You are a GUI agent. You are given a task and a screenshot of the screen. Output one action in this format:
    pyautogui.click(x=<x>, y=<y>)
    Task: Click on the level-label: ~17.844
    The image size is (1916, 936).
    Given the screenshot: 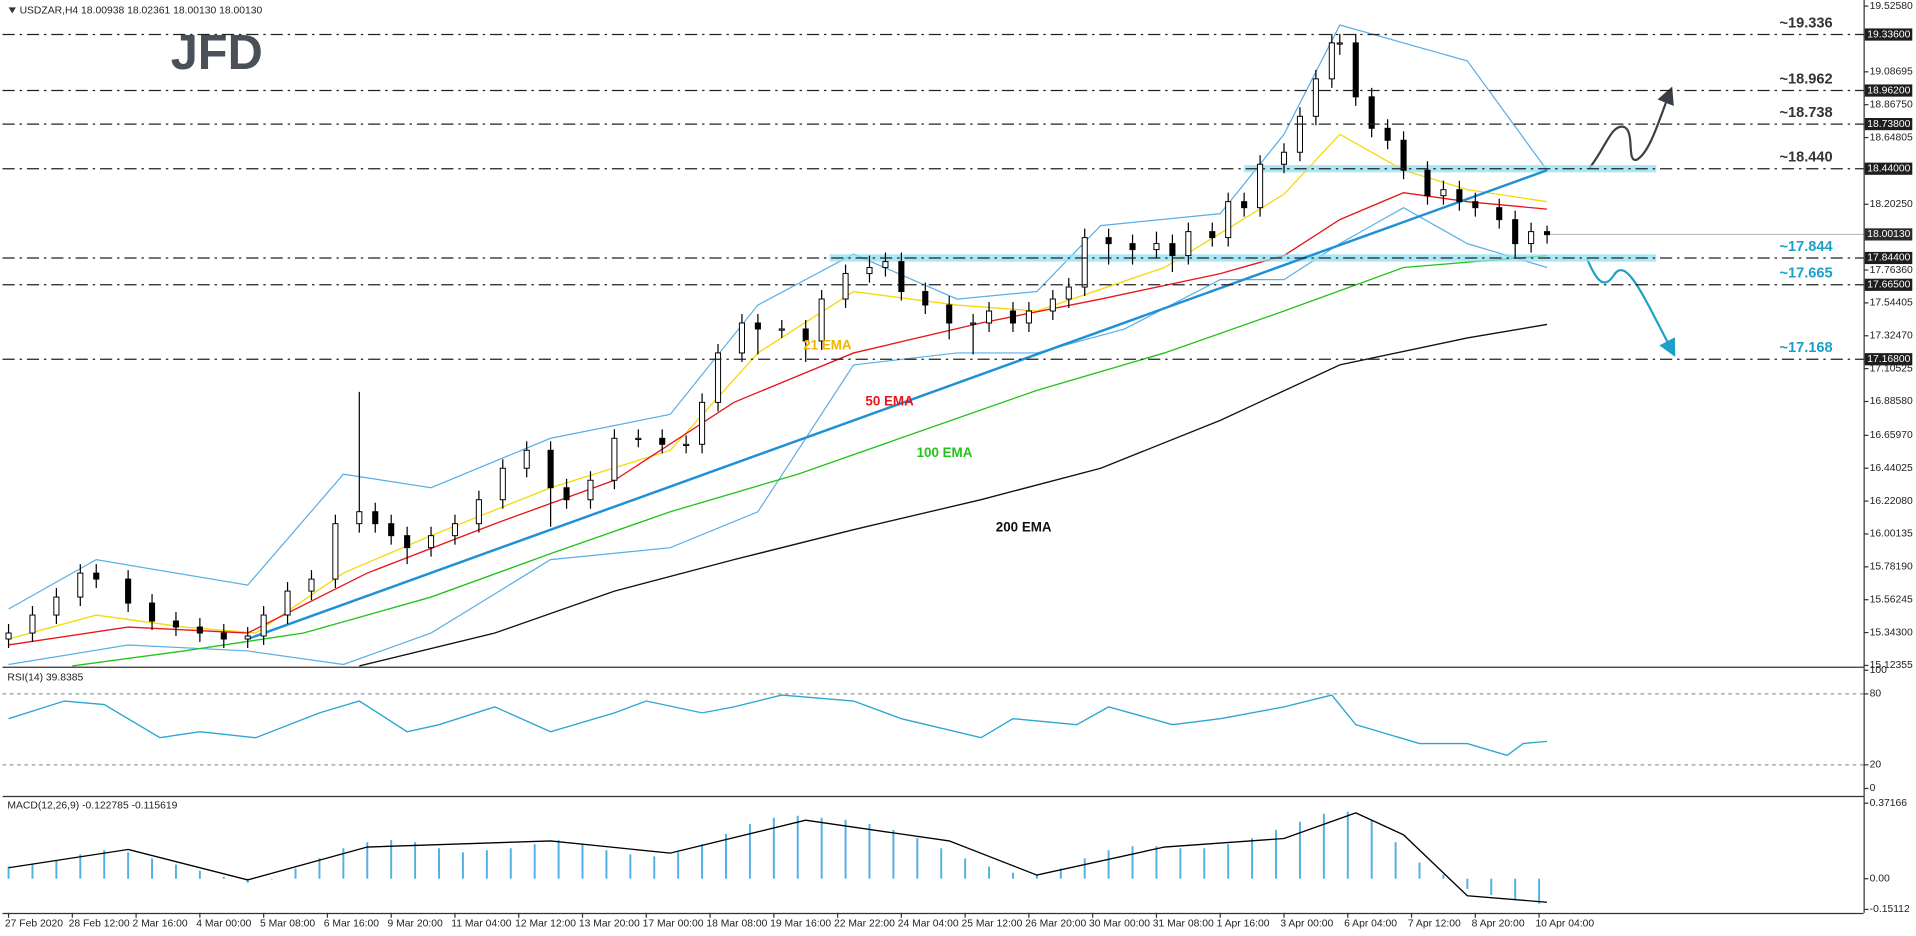 What is the action you would take?
    pyautogui.click(x=1806, y=247)
    